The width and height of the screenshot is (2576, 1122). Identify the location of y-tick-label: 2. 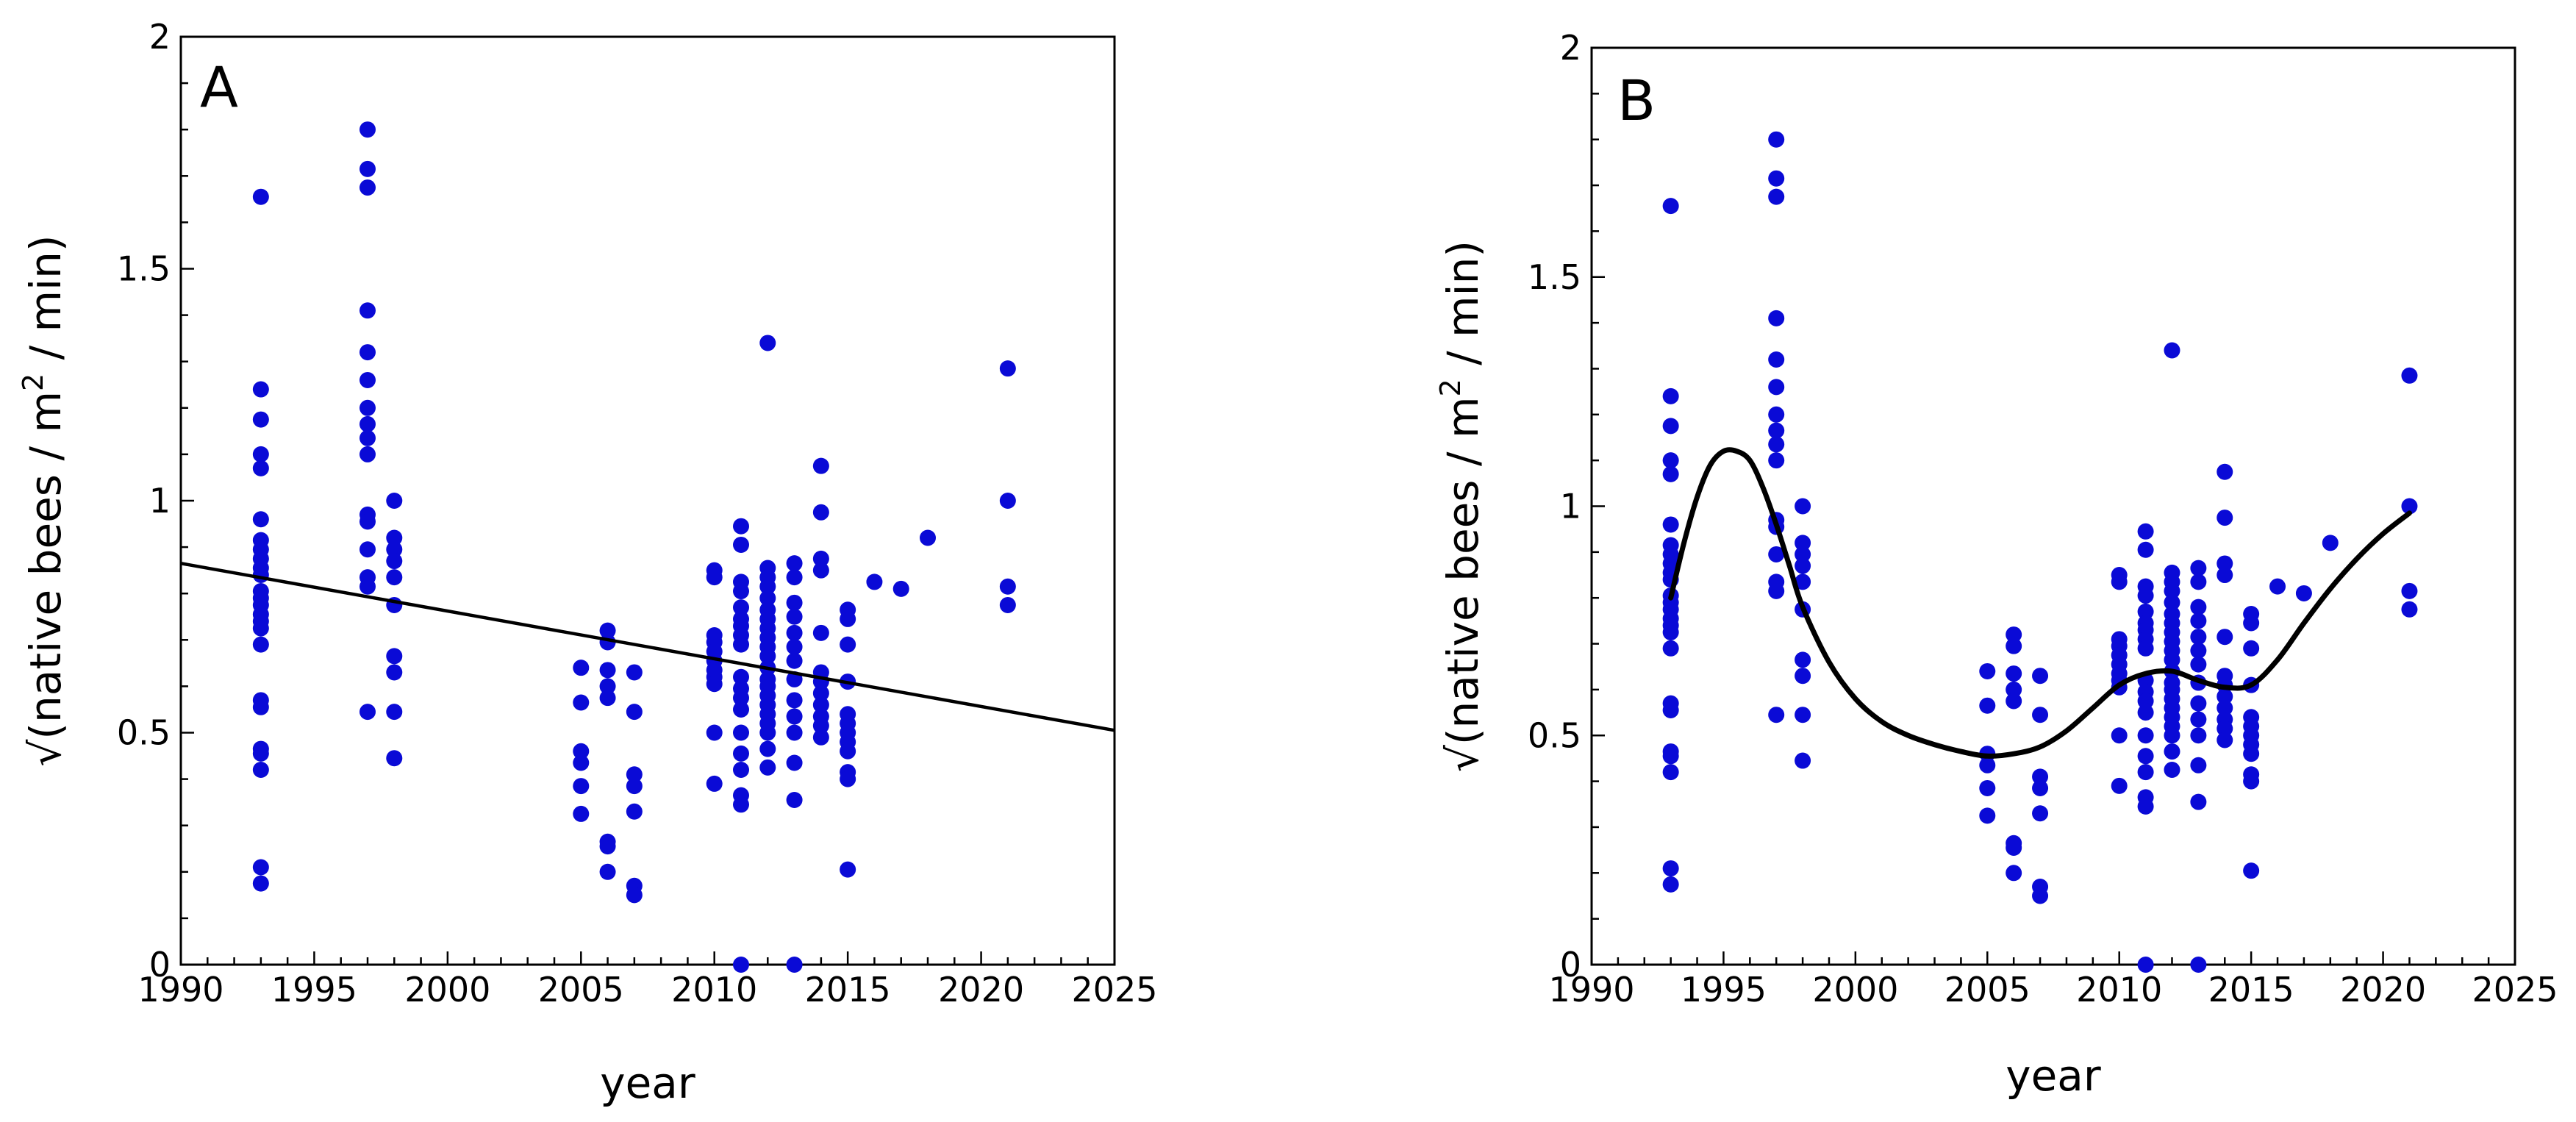
(1570, 48).